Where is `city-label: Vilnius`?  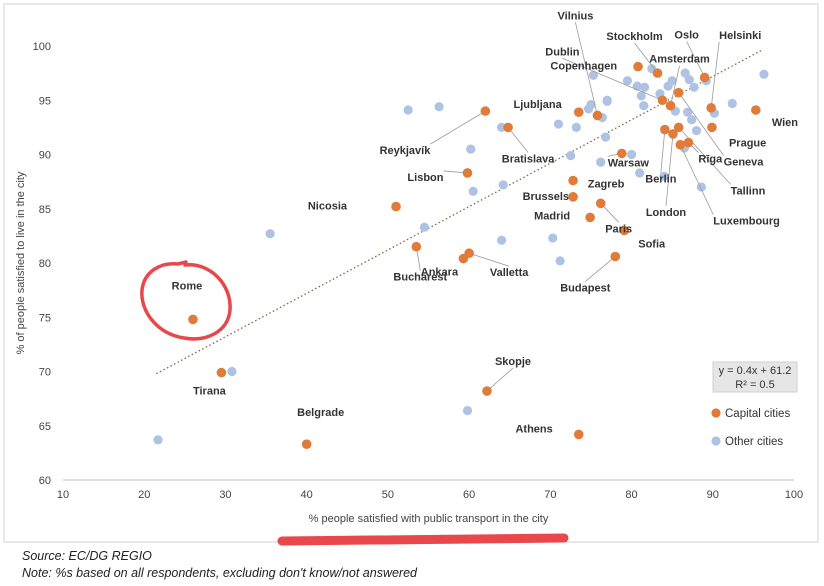 city-label: Vilnius is located at coordinates (576, 16).